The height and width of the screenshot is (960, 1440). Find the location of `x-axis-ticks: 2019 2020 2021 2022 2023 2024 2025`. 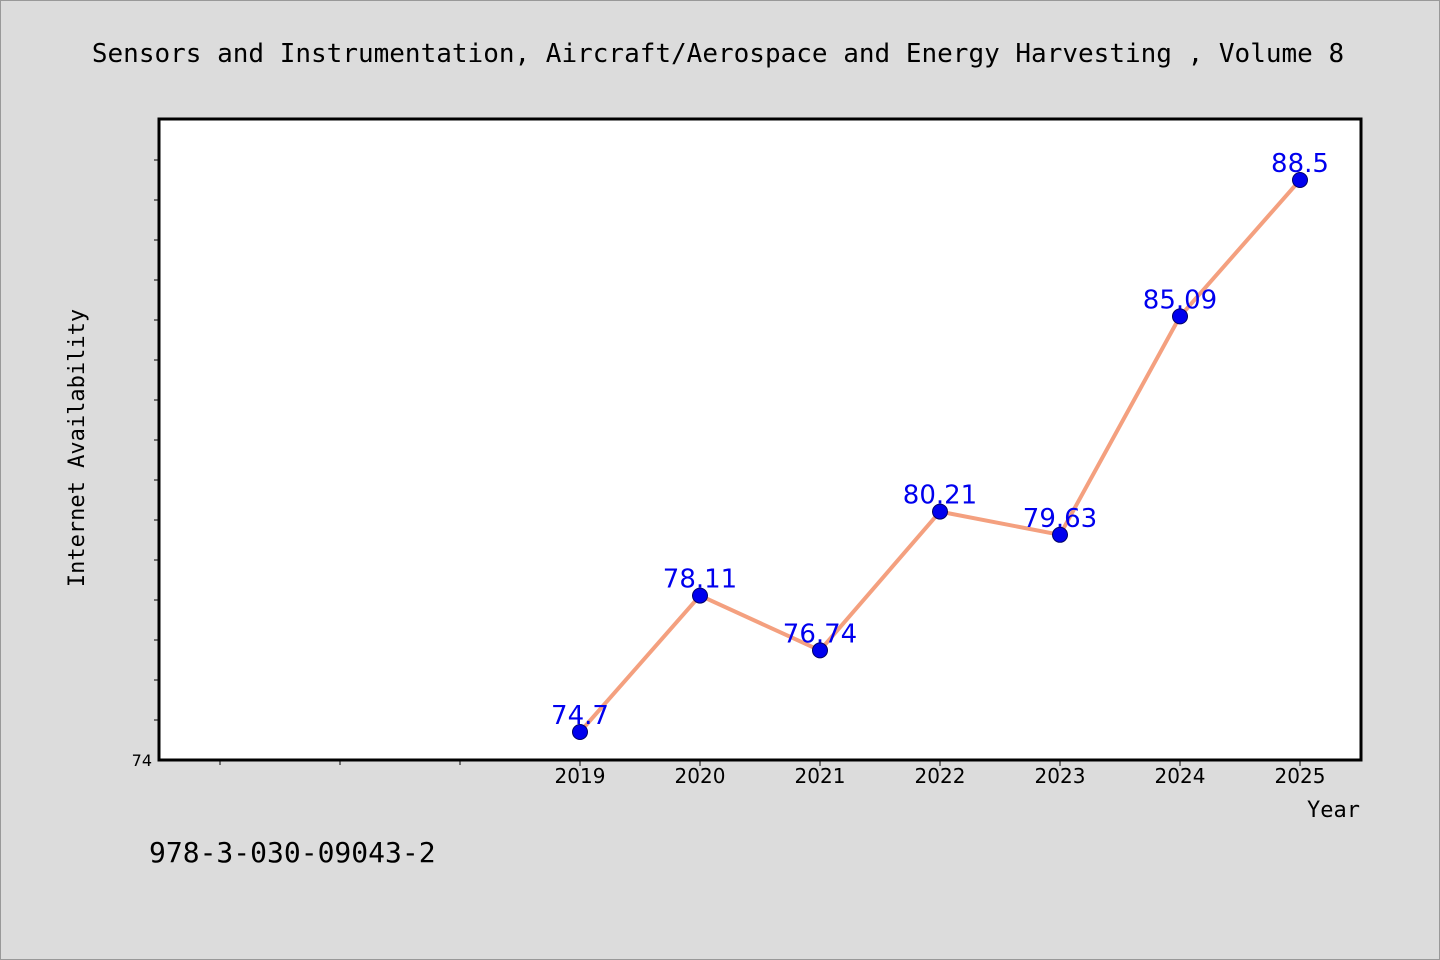

x-axis-ticks: 2019 2020 2021 2022 2023 2024 2025 is located at coordinates (940, 774).